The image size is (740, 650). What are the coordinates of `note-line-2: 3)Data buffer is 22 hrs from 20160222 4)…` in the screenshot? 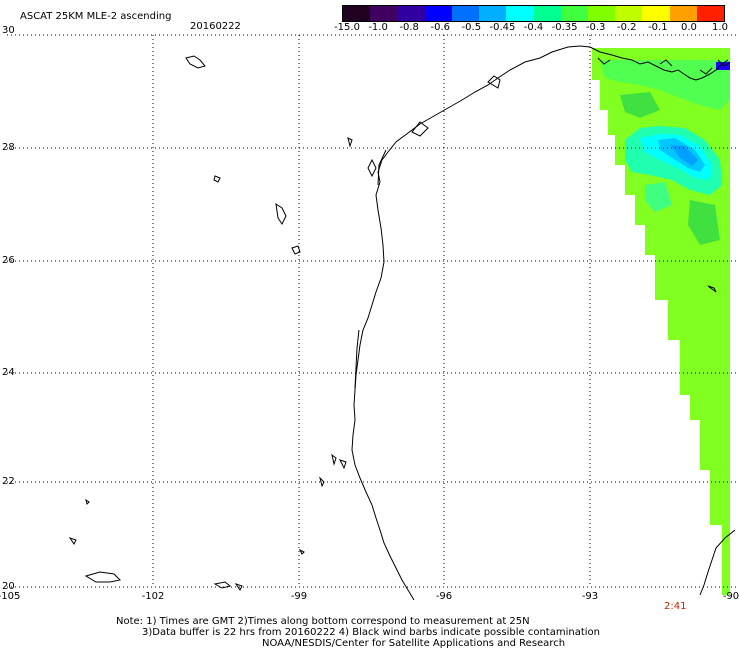 It's located at (371, 632).